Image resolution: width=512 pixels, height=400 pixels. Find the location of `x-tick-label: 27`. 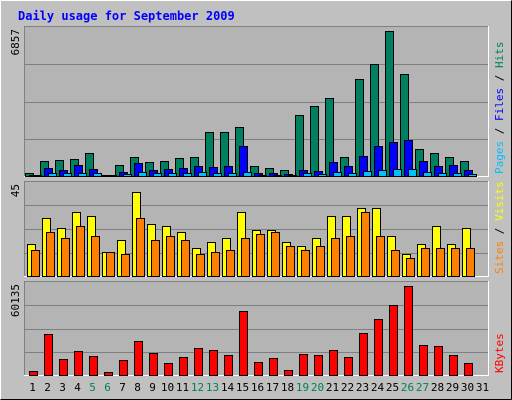

x-tick-label: 27 is located at coordinates (422, 387).